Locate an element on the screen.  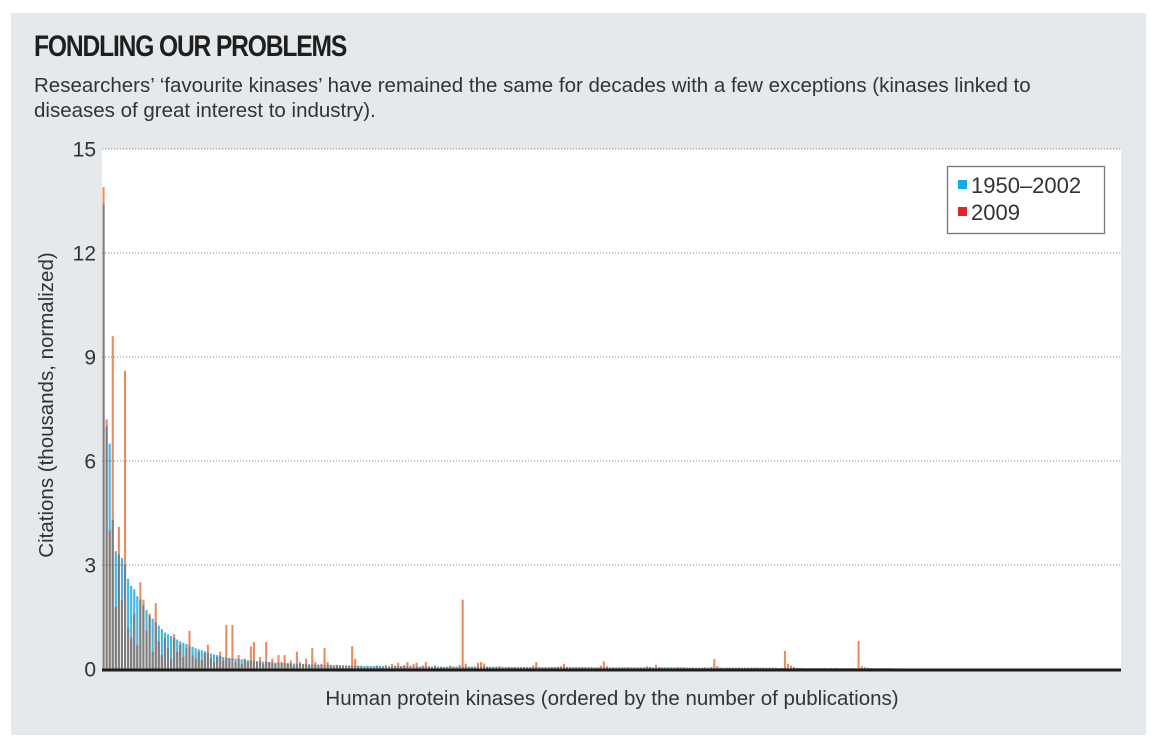
y-tick-label-15: 15 is located at coordinates (84, 150).